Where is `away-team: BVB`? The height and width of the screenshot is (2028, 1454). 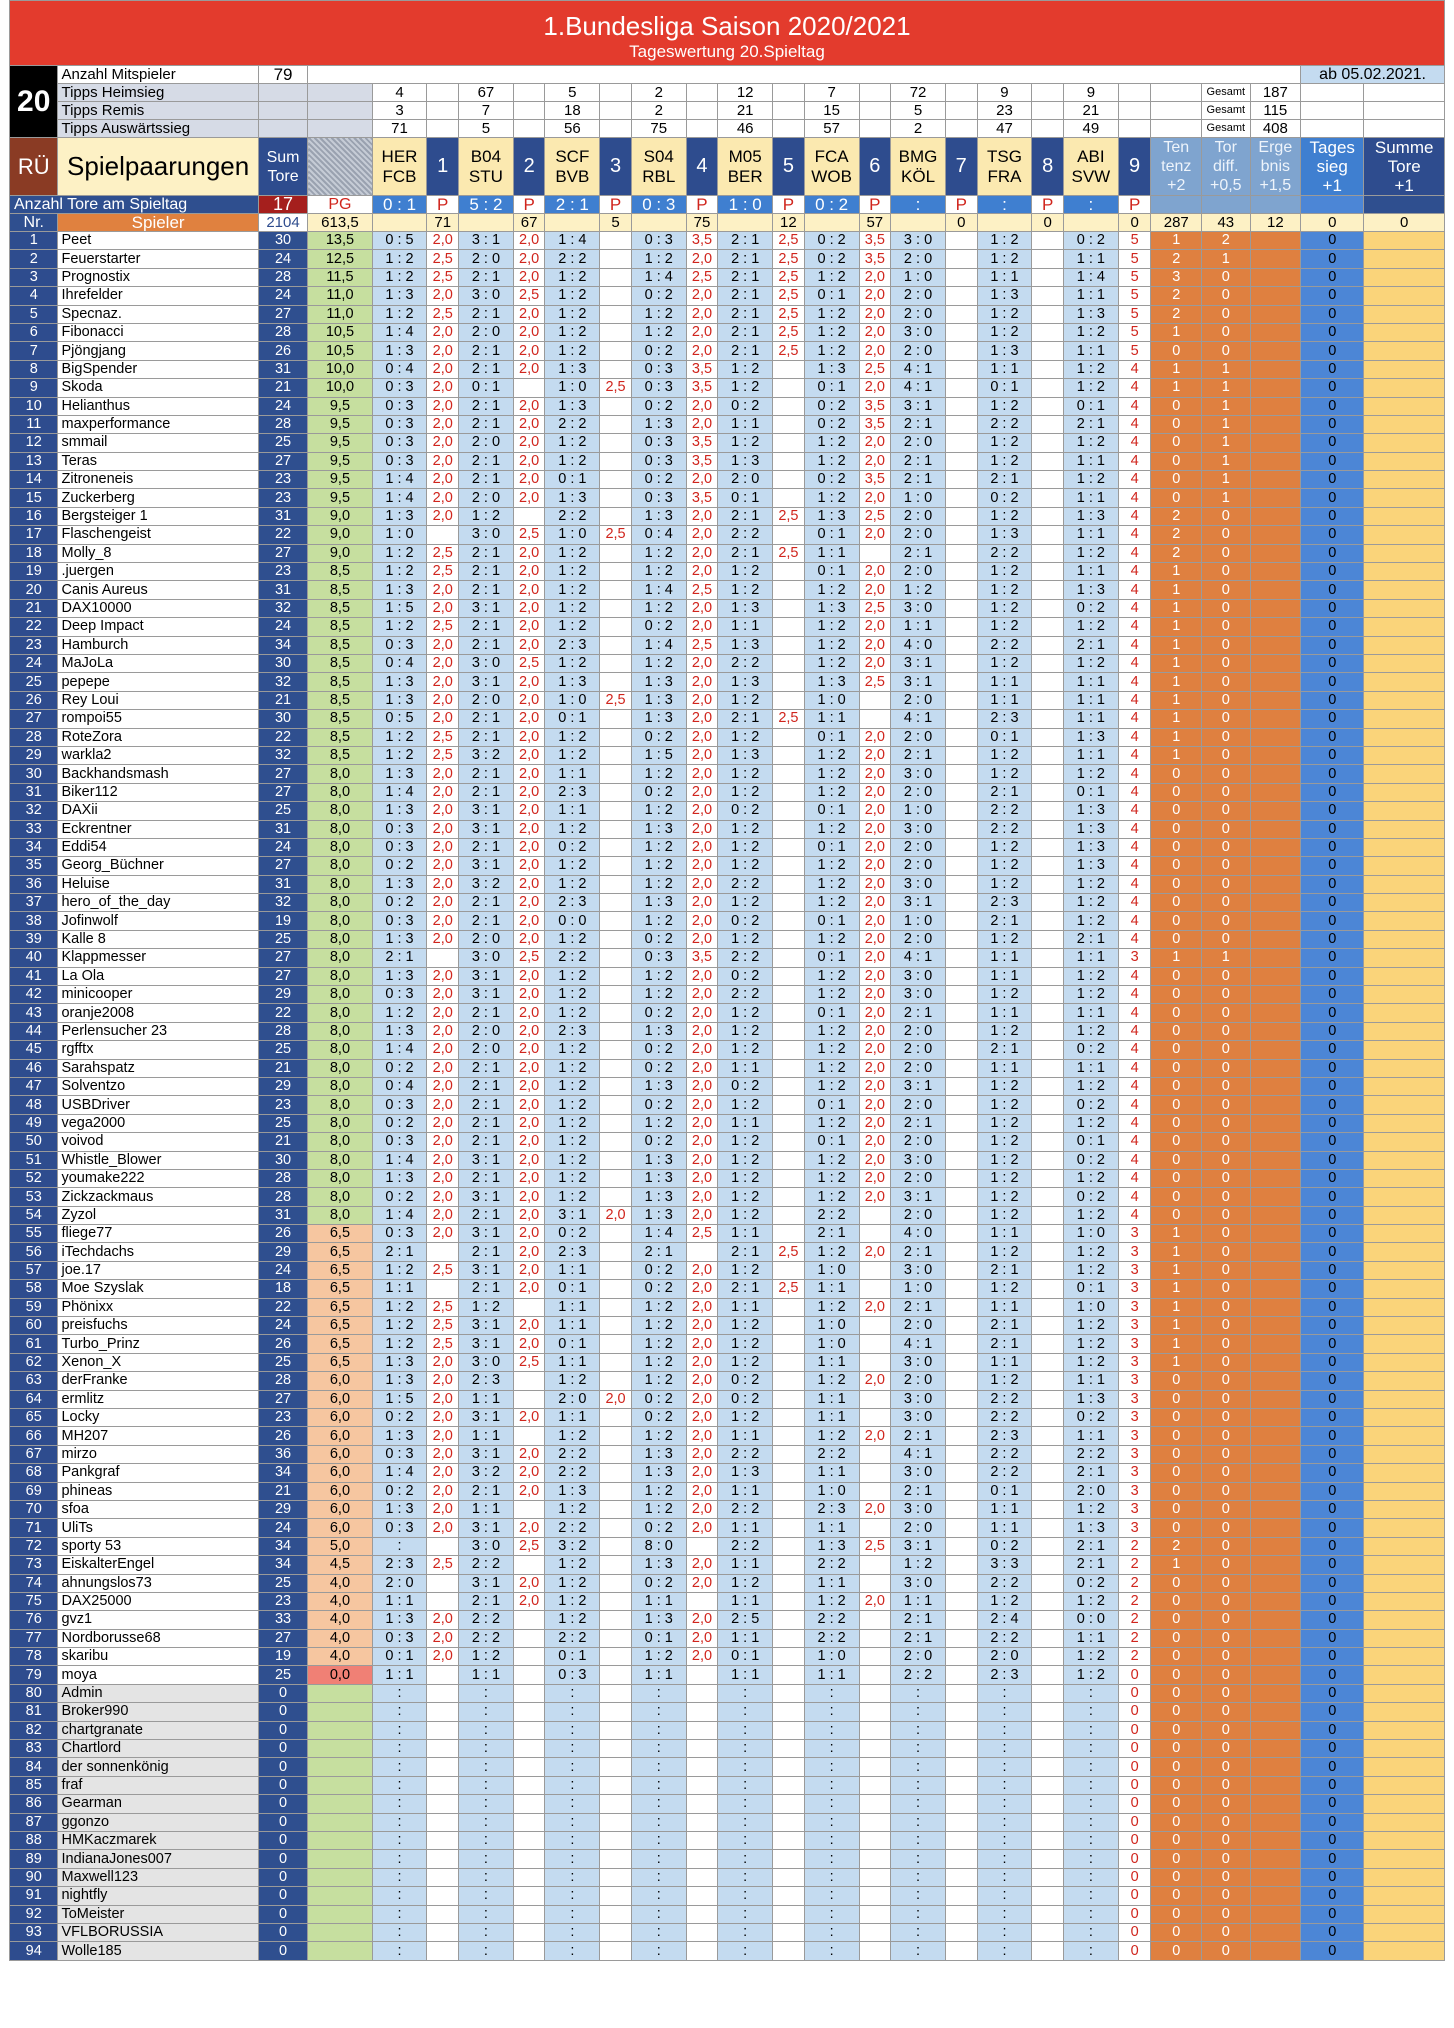
away-team: BVB is located at coordinates (572, 176).